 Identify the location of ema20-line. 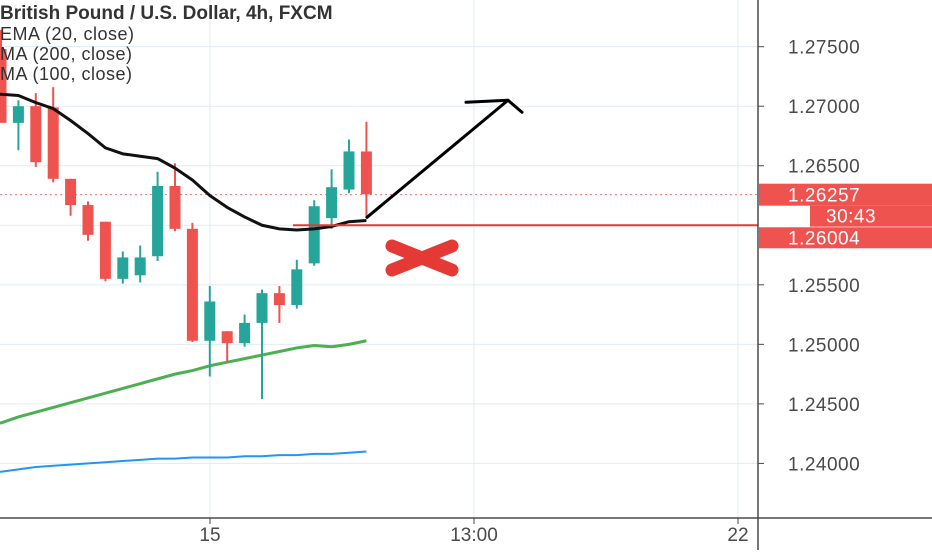
(183, 162).